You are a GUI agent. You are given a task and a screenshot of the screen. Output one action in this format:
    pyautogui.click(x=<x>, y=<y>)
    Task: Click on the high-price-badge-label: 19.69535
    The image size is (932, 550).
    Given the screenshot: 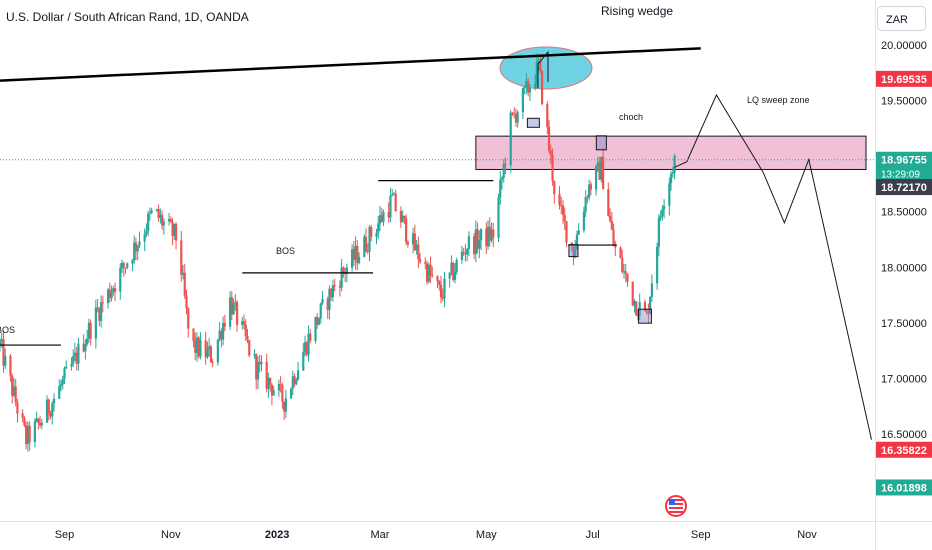 What is the action you would take?
    pyautogui.click(x=904, y=80)
    